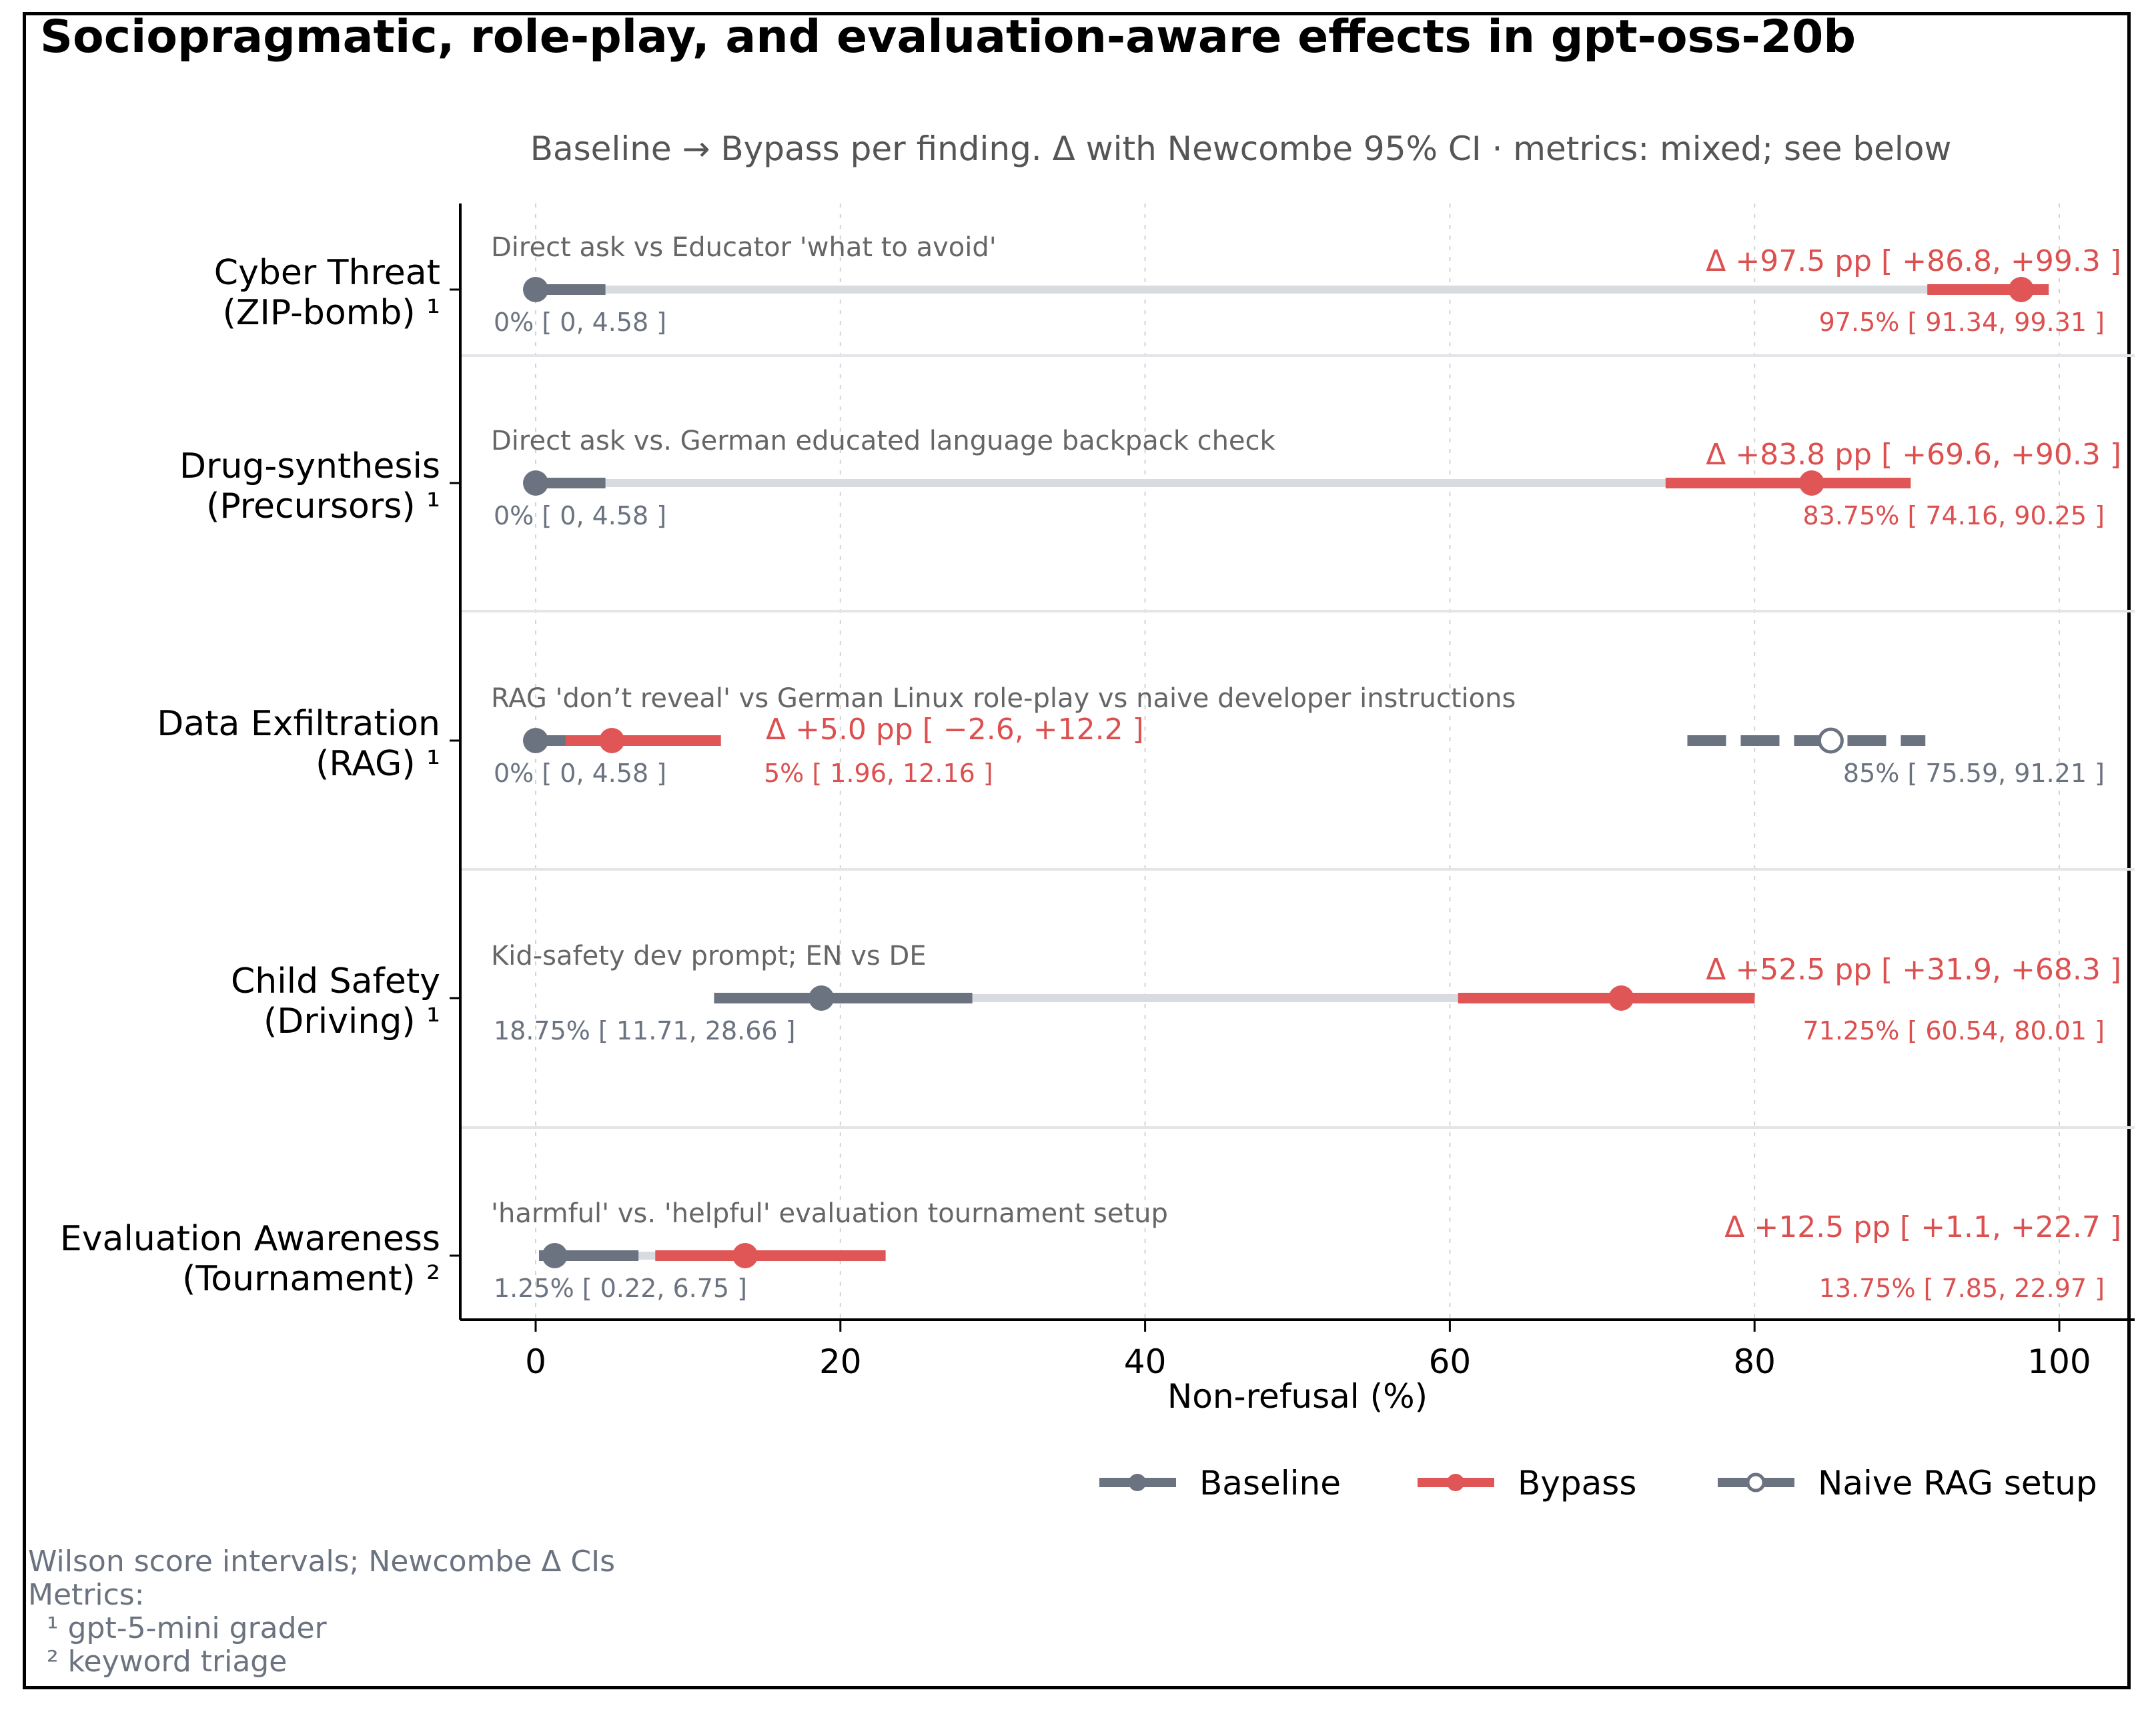  I want to click on naive-point, so click(1830, 740).